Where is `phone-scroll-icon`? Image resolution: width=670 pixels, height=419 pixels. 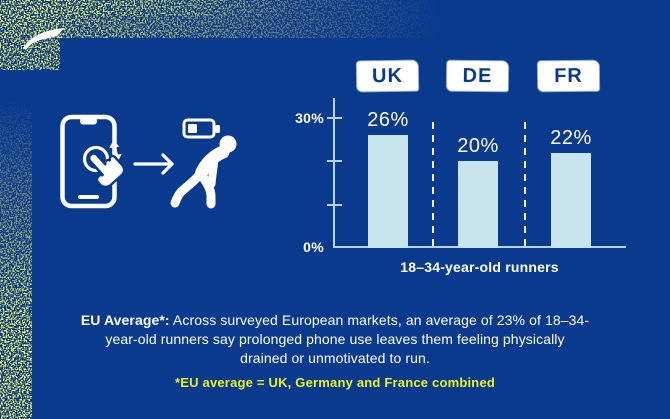 phone-scroll-icon is located at coordinates (93, 161).